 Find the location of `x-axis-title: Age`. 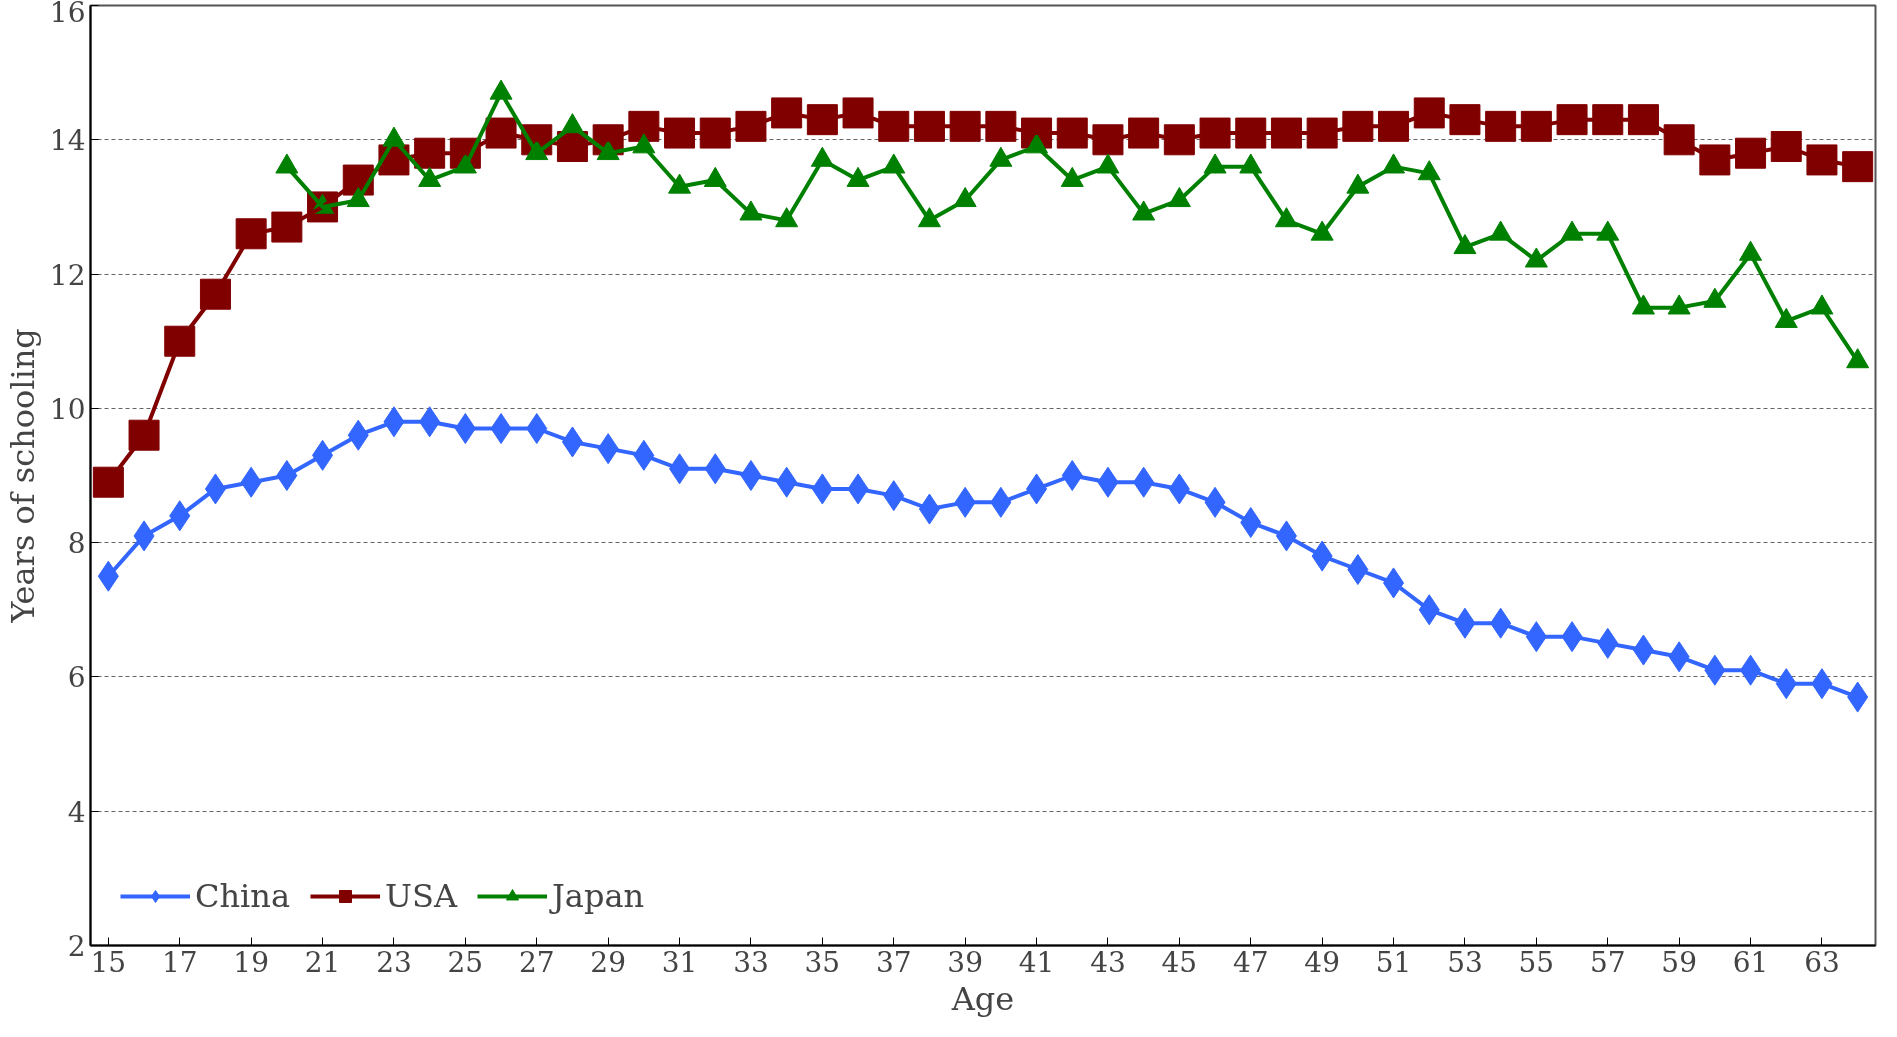

x-axis-title: Age is located at coordinates (982, 998).